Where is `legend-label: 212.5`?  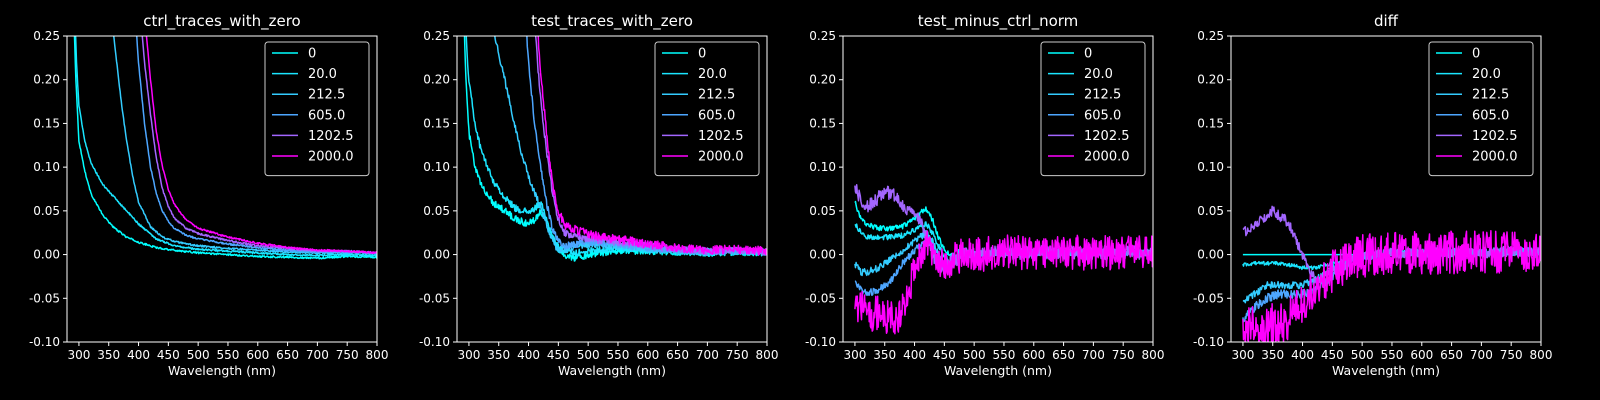
legend-label: 212.5 is located at coordinates (716, 95).